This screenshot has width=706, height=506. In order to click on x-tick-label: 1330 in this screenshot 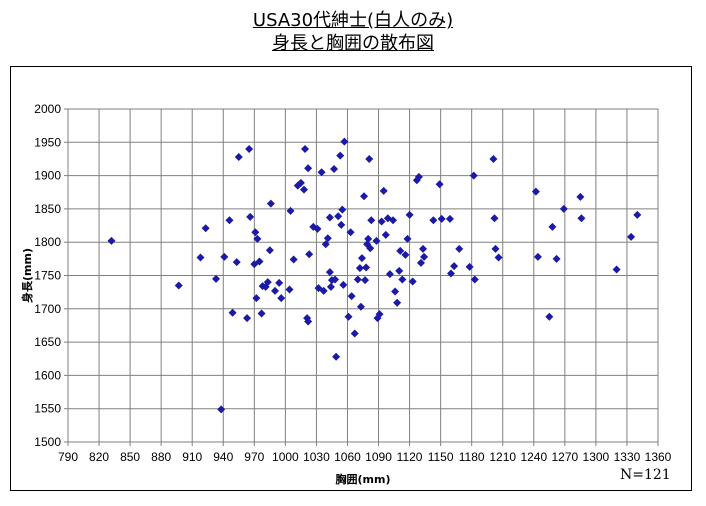, I will do `click(627, 457)`.